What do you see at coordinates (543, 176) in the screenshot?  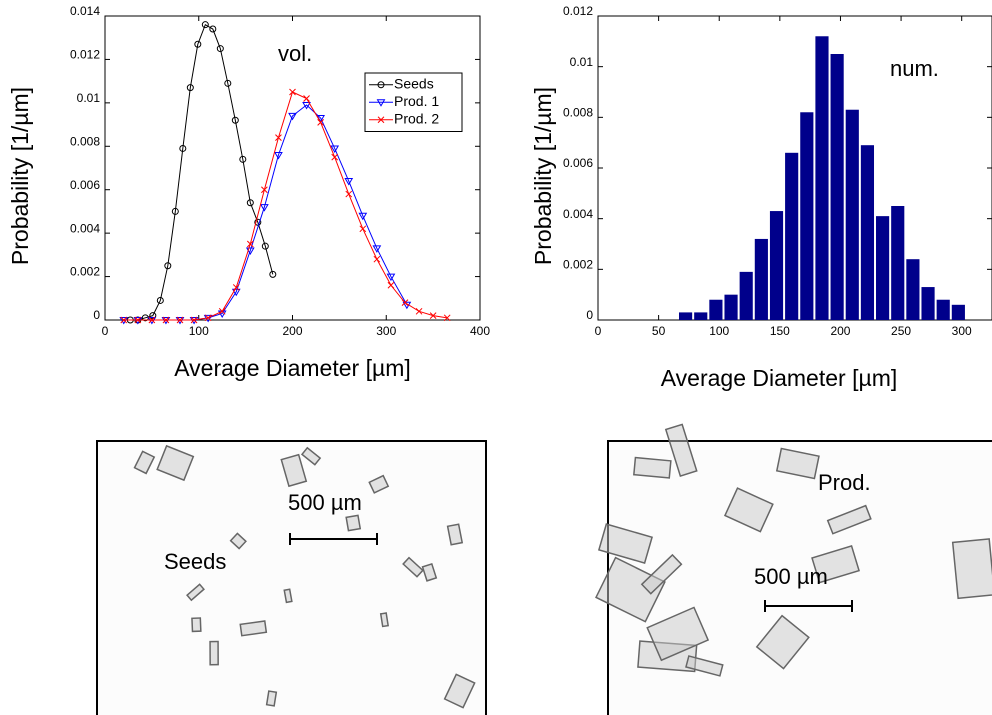 I see `y-axis-label: Probability [1/µm]` at bounding box center [543, 176].